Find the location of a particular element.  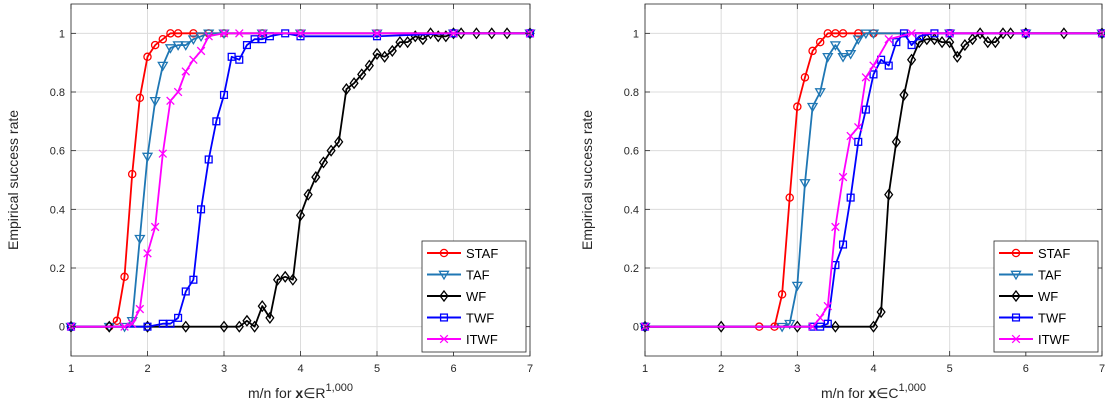

y-tick-label: 1 is located at coordinates (62, 34).